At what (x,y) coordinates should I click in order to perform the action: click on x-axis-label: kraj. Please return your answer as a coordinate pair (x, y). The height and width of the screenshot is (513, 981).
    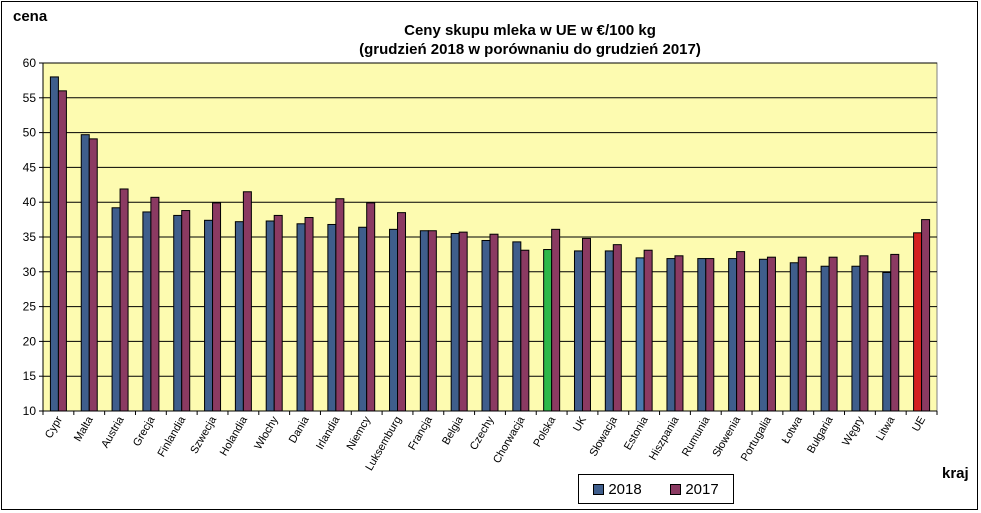
    Looking at the image, I should click on (955, 473).